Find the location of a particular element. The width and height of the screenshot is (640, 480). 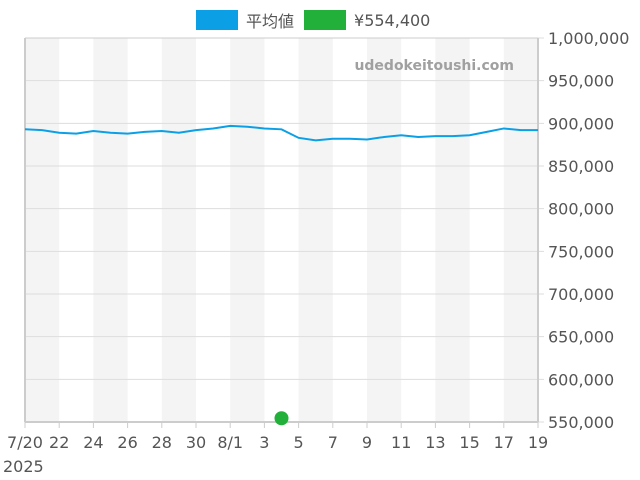

x-axis-labels: 7/20 22 24 26 28 30 8/1 3 5 7 9 11 13 15 17 19 2025 is located at coordinates (275, 454).